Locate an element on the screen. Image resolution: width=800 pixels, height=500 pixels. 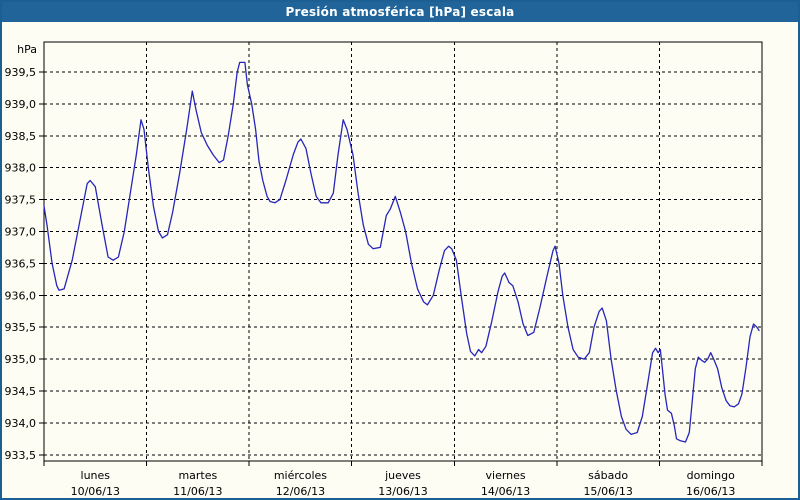
y-tick-label: 936,0 is located at coordinates (21, 295).